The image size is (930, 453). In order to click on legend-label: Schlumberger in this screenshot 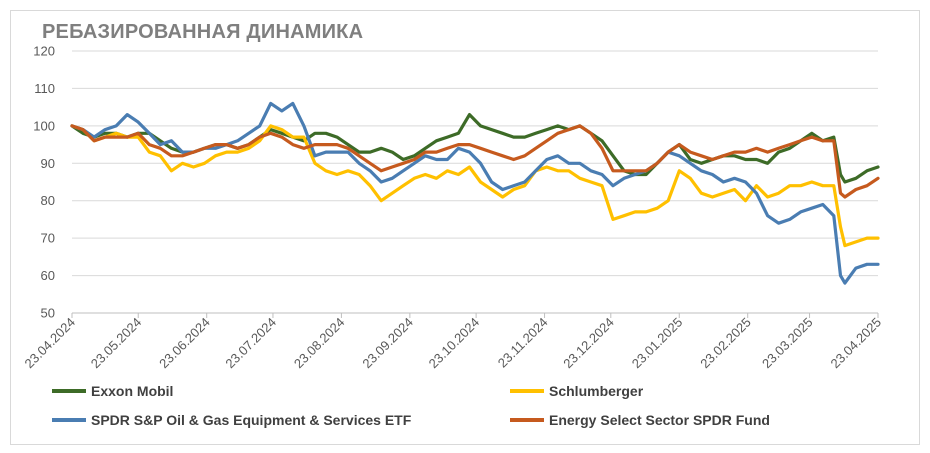, I will do `click(596, 391)`.